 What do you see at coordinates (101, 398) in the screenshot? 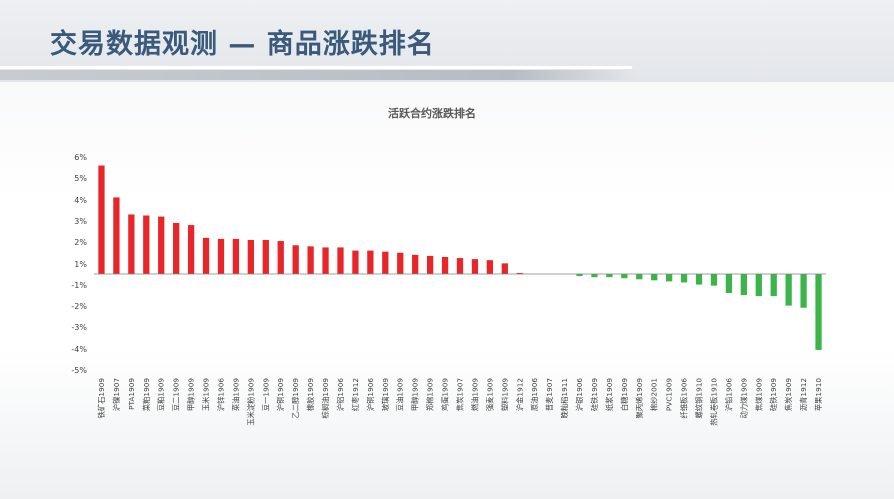
I see `category-label: 铁矿石1909` at bounding box center [101, 398].